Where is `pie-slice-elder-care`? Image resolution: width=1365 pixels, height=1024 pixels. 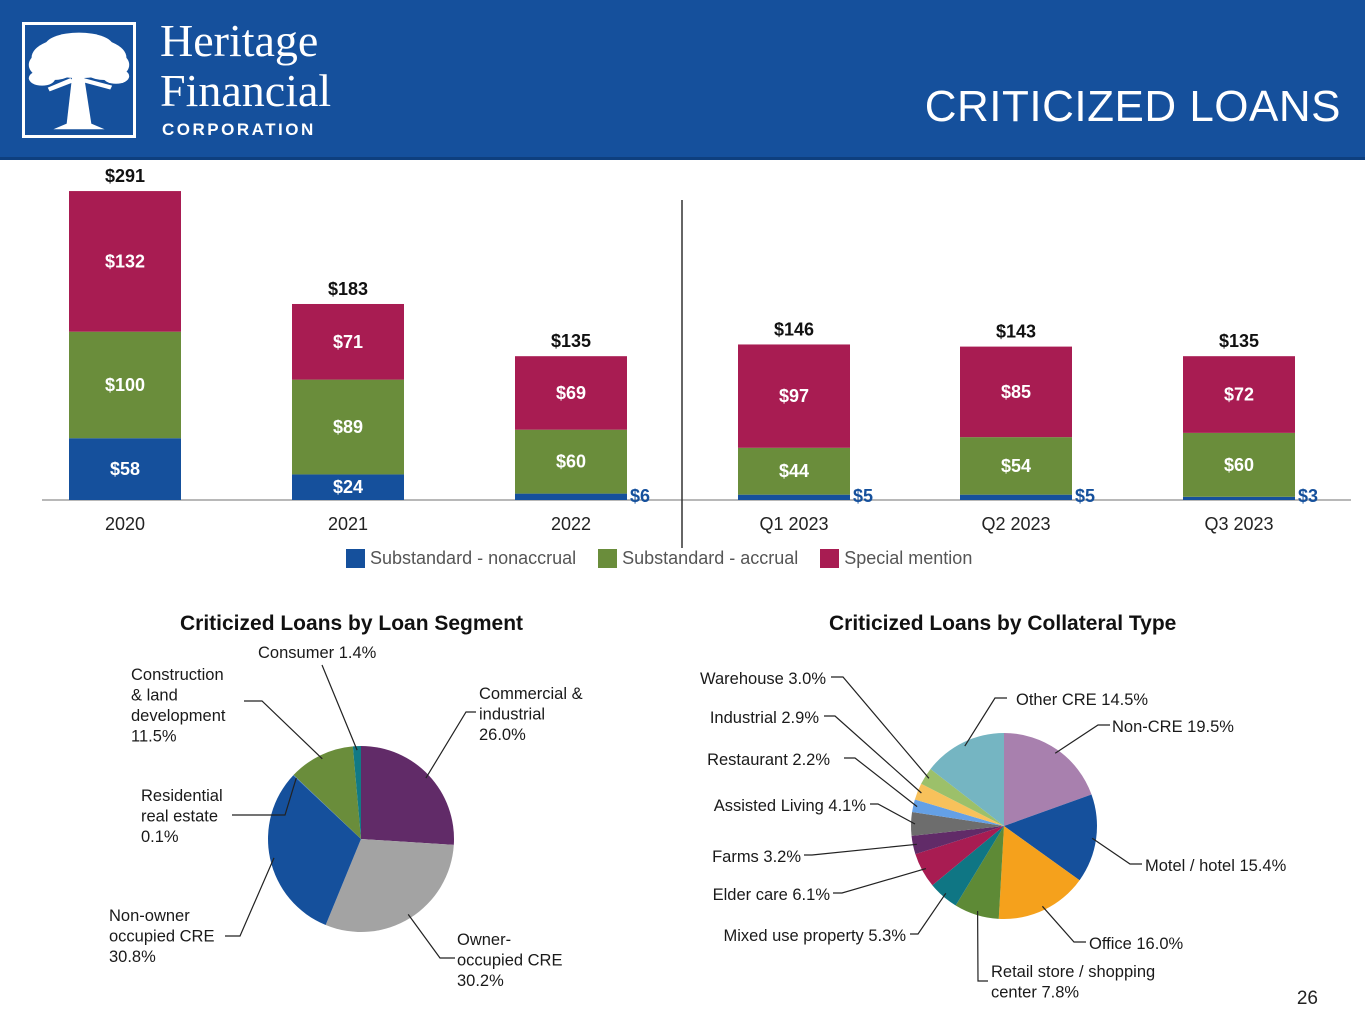 pie-slice-elder-care is located at coordinates (959, 856).